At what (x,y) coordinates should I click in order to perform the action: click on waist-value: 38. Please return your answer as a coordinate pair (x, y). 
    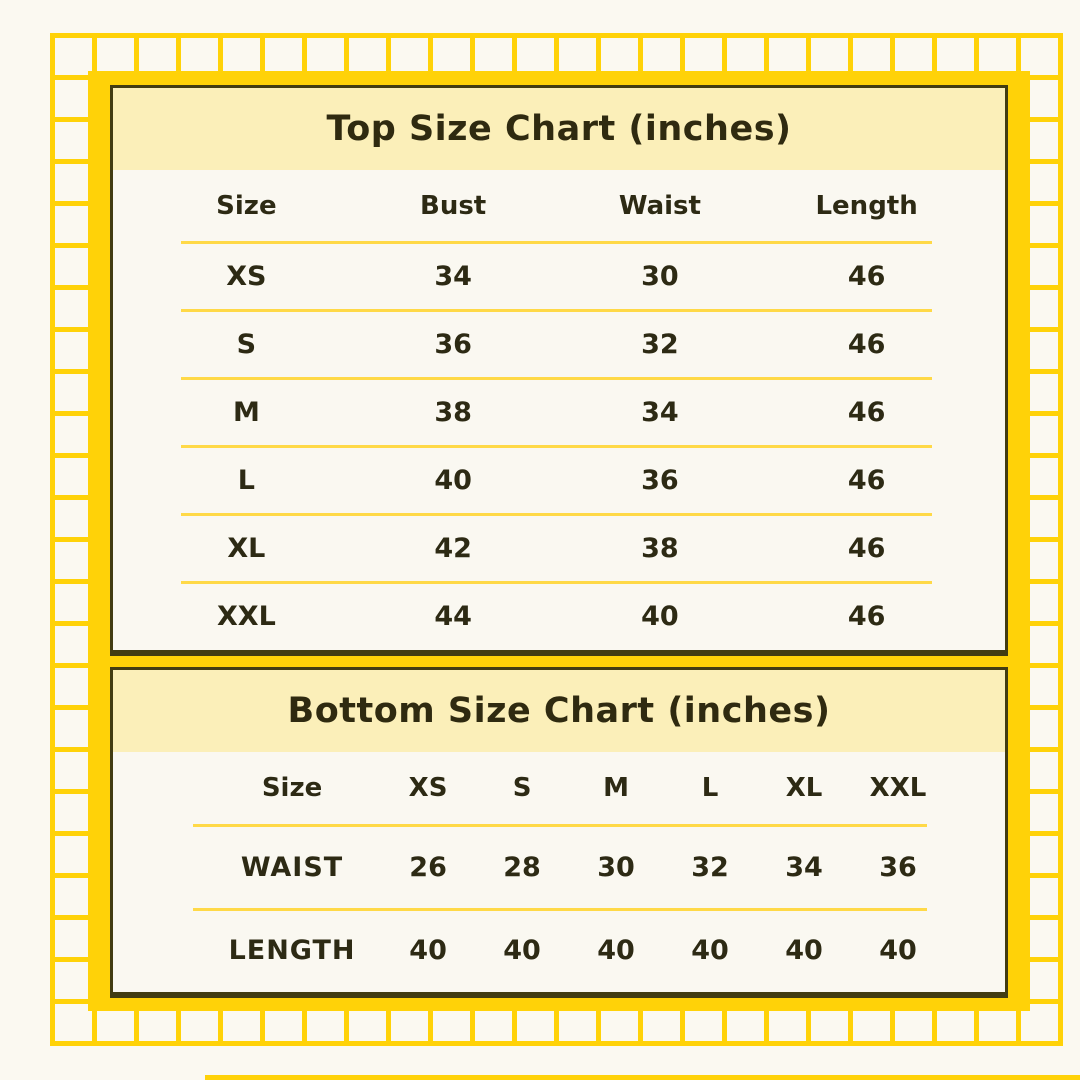
    Looking at the image, I should click on (660, 548).